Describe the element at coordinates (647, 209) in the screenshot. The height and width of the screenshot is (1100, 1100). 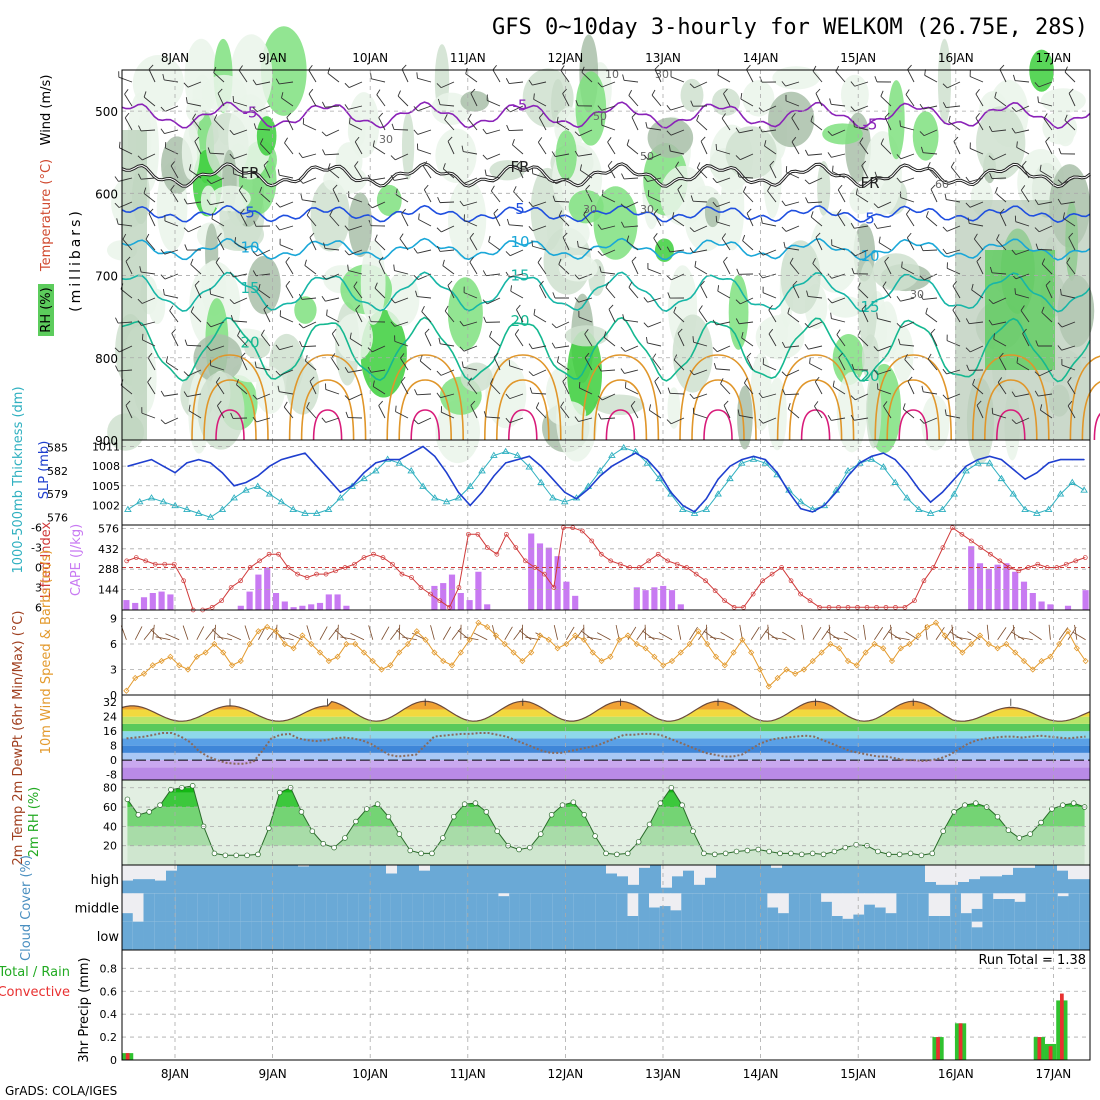
I see `rh-contour-label: 30` at that location.